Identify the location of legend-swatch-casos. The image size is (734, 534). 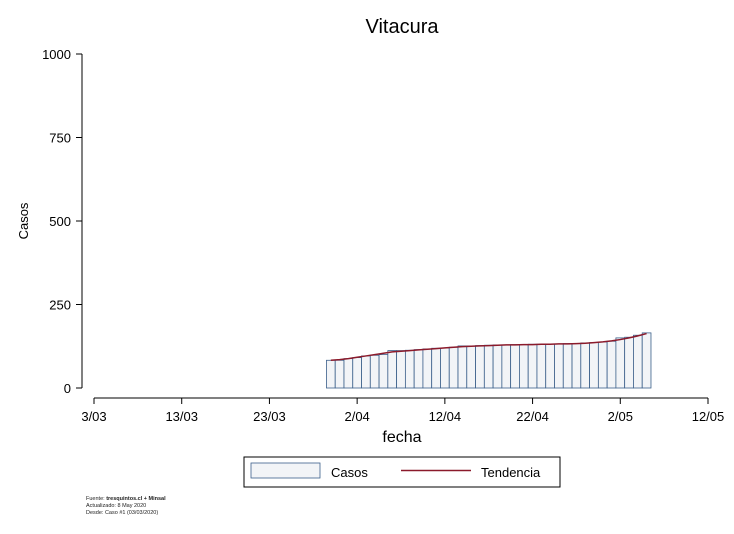
(285, 470).